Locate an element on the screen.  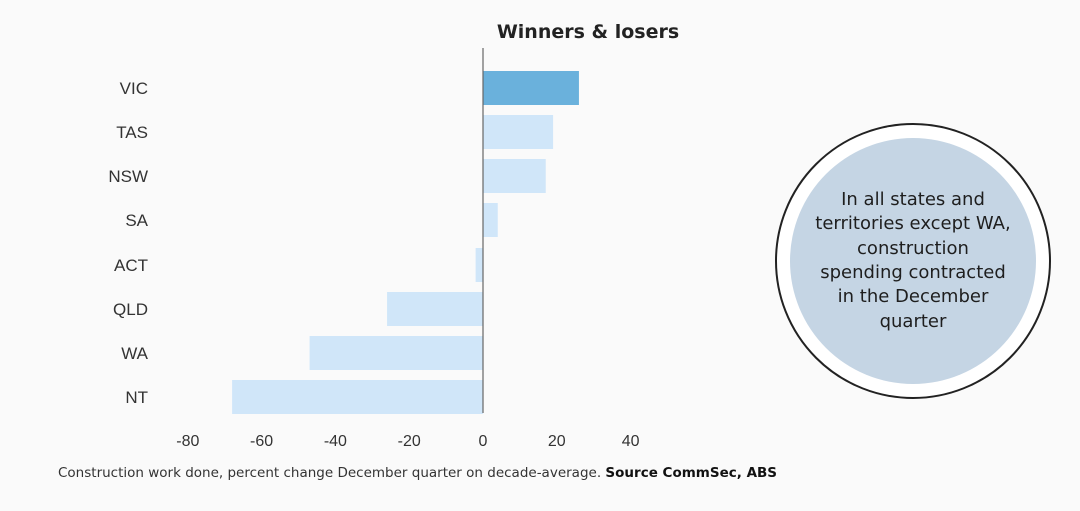
category-label-tas: TAS is located at coordinates (132, 132).